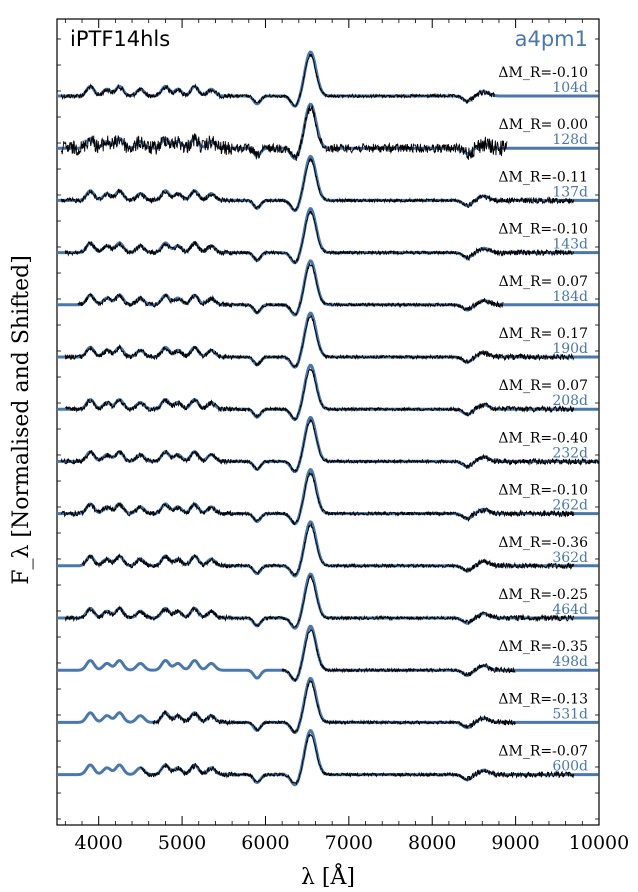 This screenshot has width=638, height=892. Describe the element at coordinates (570, 192) in the screenshot. I see `epoch-label: 137d` at that location.